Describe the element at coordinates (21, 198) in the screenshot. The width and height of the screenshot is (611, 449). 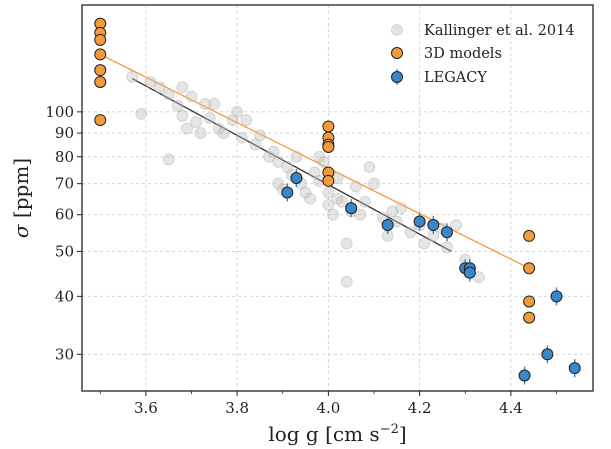
I see `y-axis-label: σ [ppm]` at that location.